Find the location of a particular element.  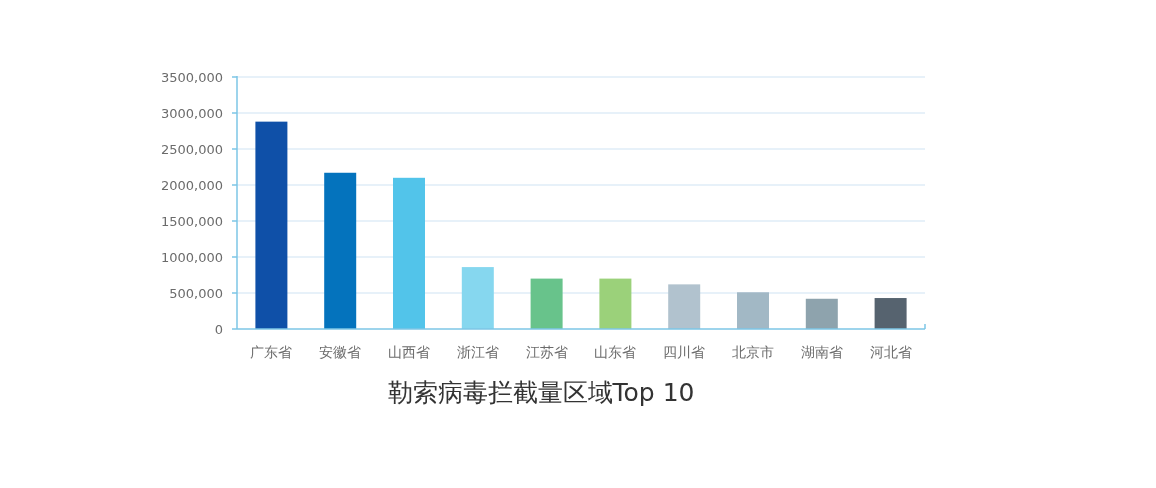

x-tick-label: 安徽省 is located at coordinates (340, 352).